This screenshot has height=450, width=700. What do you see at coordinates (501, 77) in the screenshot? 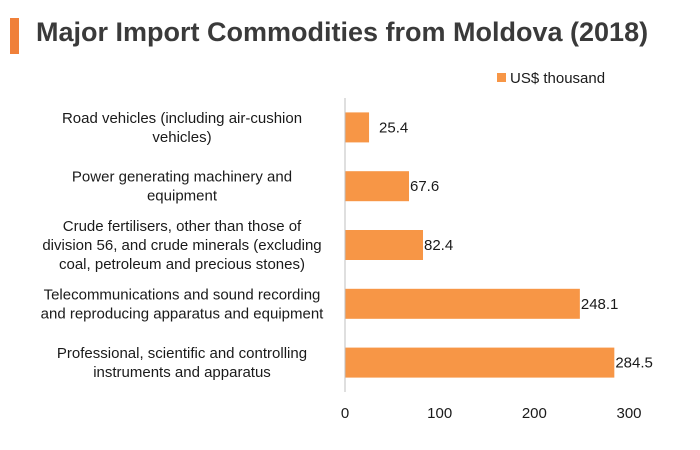
I see `legend-swatch` at bounding box center [501, 77].